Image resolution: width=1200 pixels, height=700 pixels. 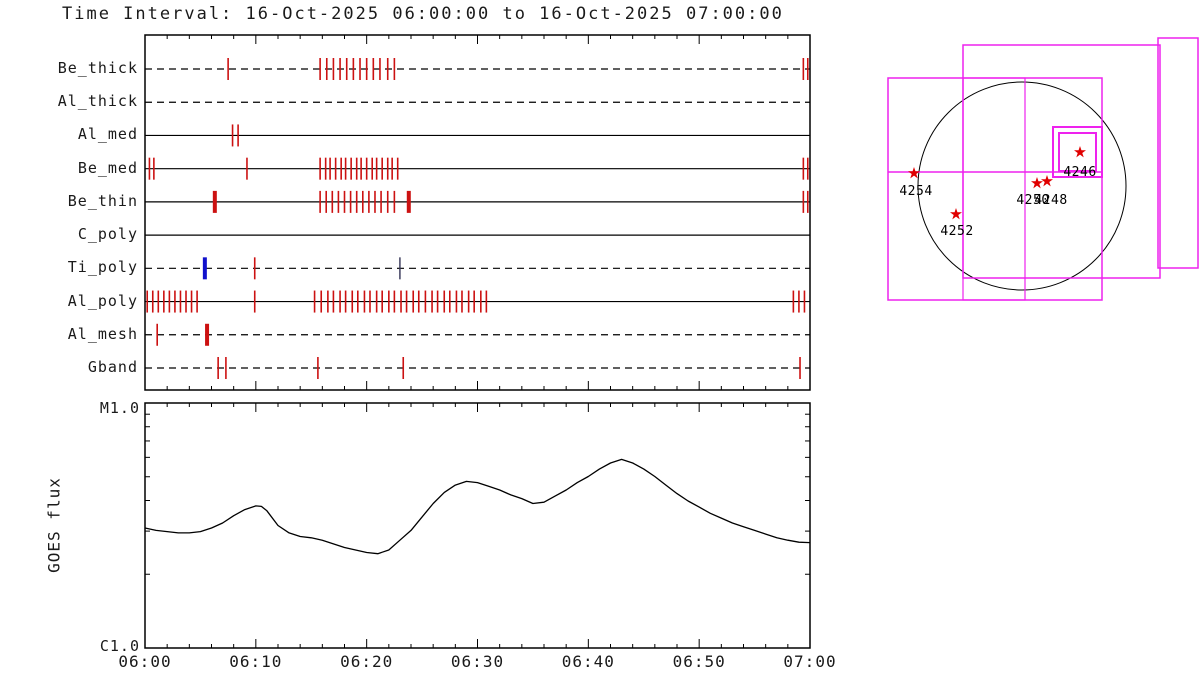 I want to click on ar-label-4254: 4254, so click(x=916, y=191).